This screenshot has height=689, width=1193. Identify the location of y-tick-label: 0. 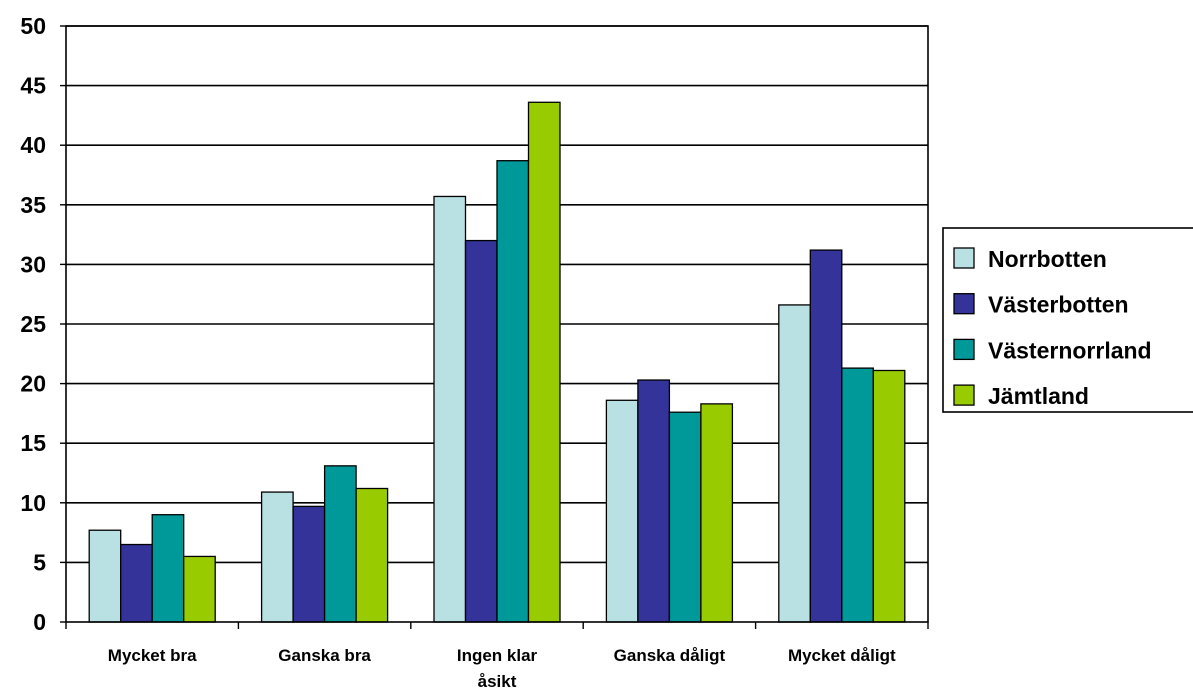
(39, 622).